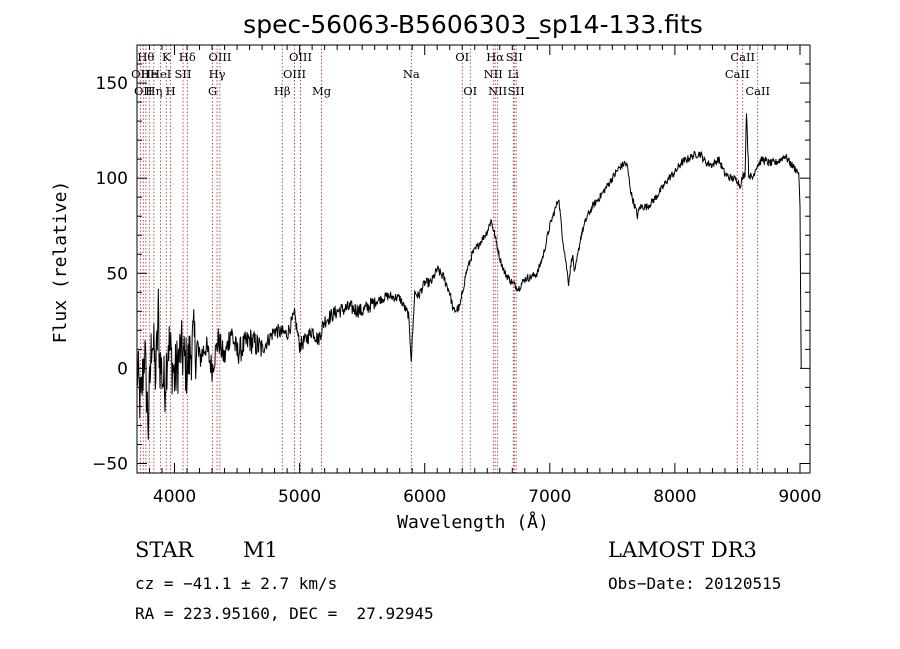 Image resolution: width=900 pixels, height=649 pixels. I want to click on y-tick-label: 0, so click(122, 369).